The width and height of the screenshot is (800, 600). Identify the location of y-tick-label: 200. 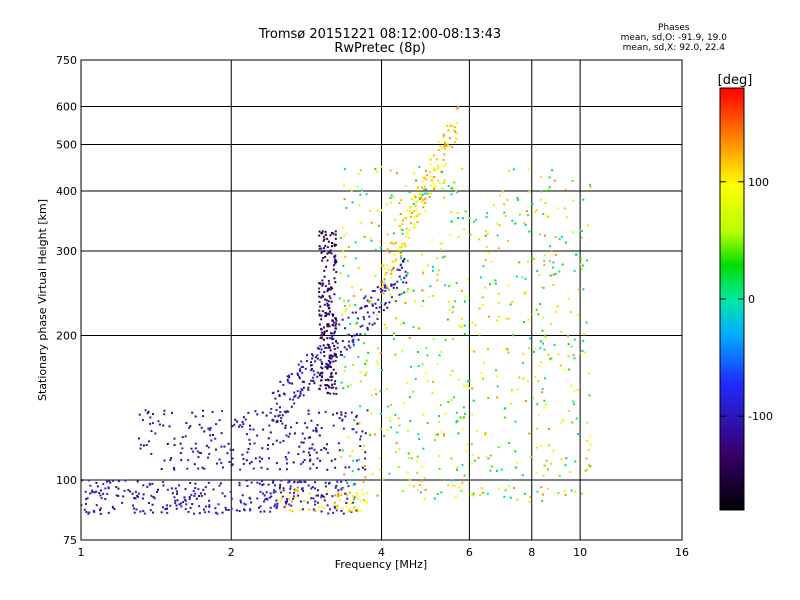
(66, 336).